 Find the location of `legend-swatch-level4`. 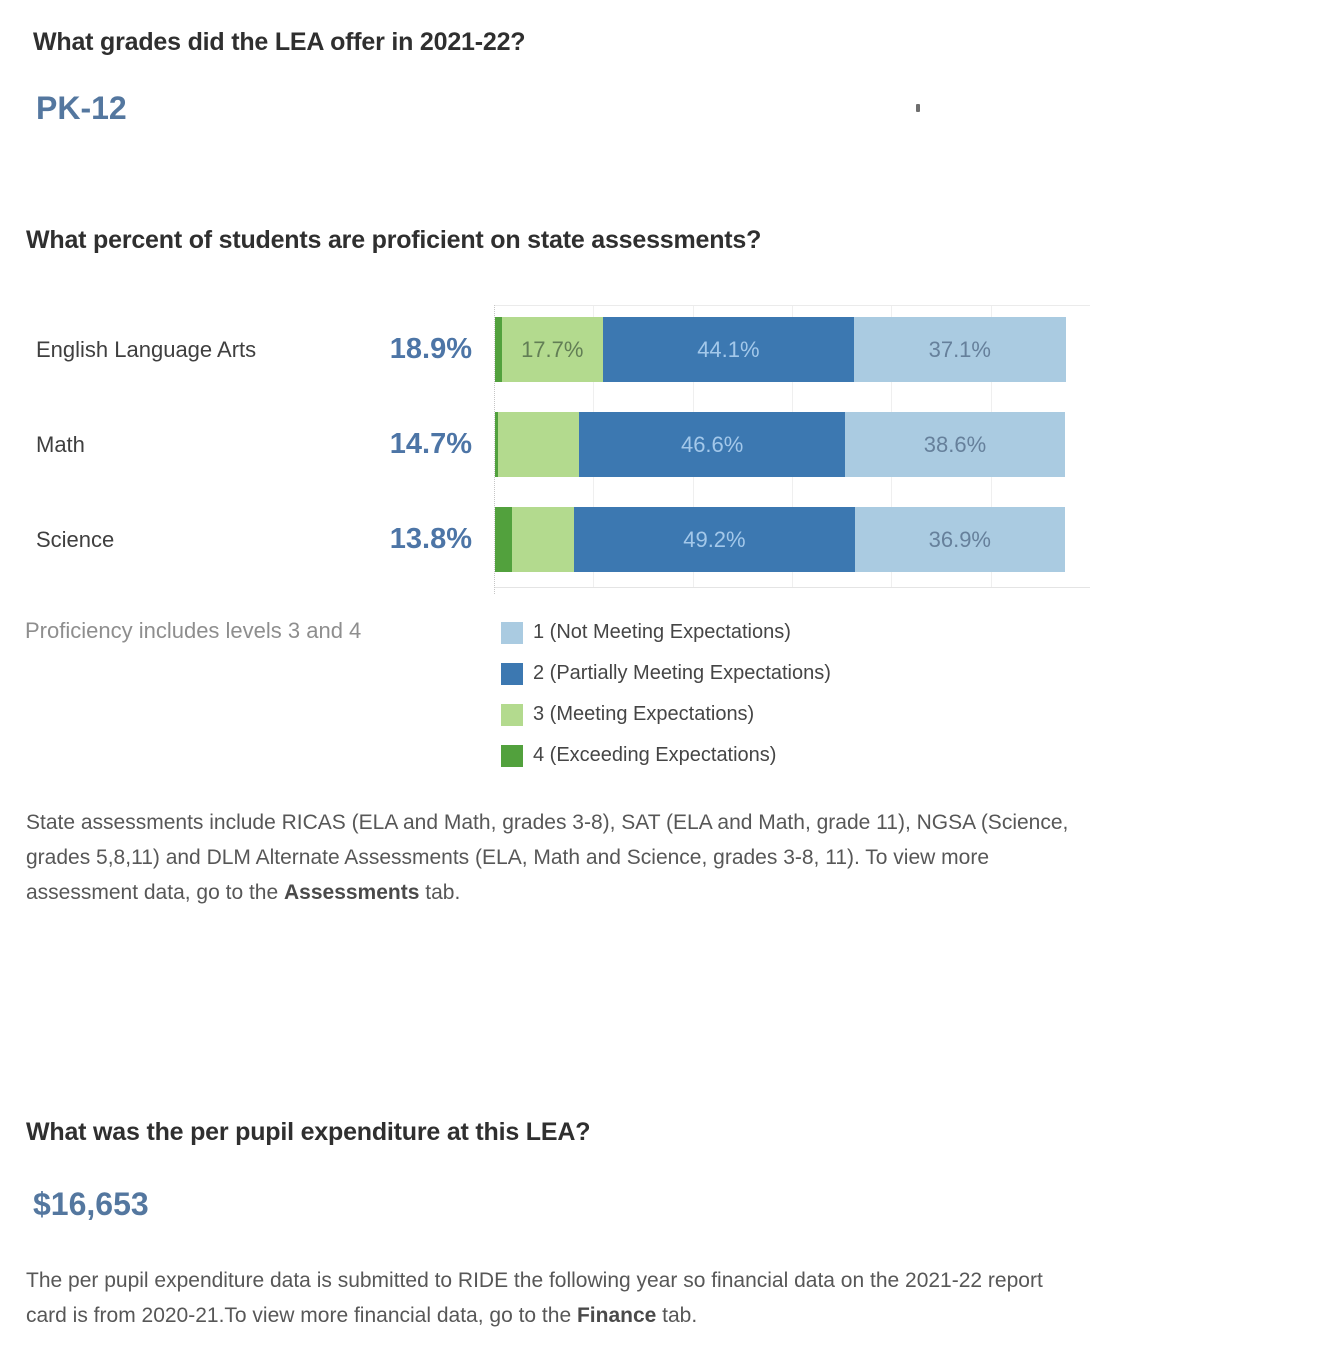

legend-swatch-level4 is located at coordinates (512, 755).